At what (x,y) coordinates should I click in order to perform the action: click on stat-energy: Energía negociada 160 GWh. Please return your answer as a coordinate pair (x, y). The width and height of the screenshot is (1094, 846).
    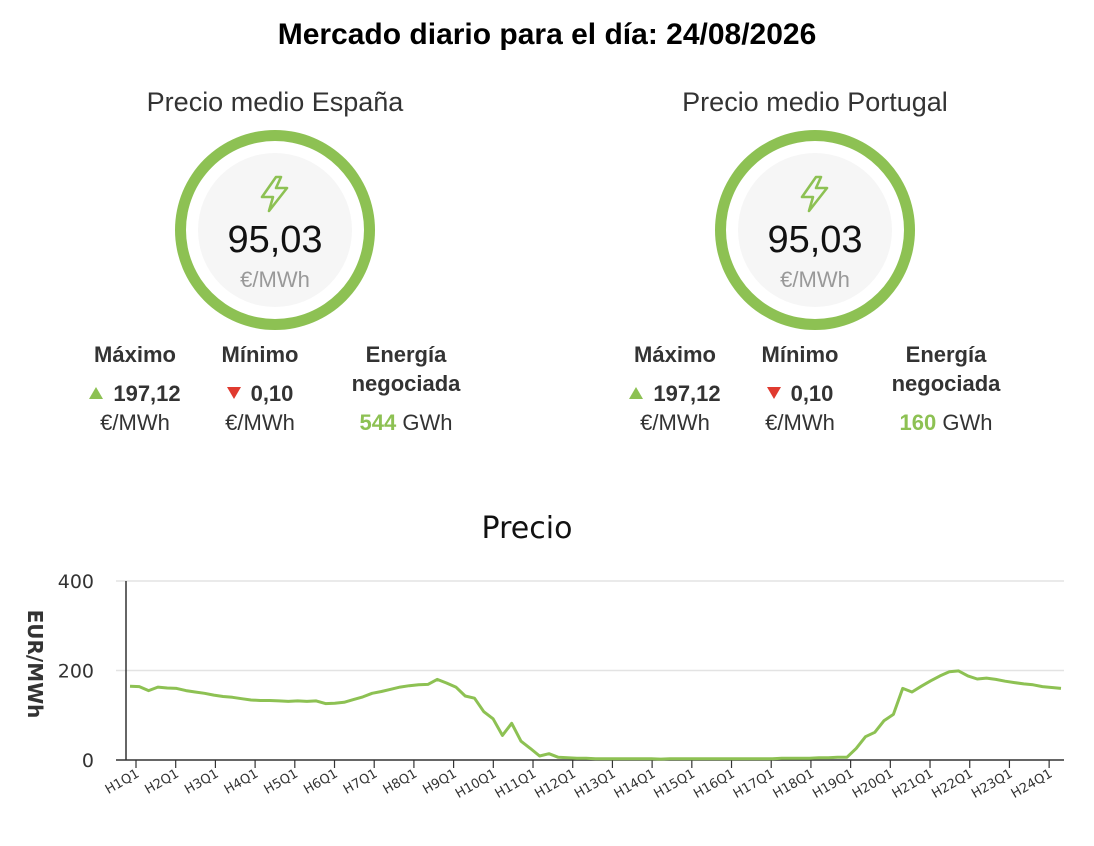
    Looking at the image, I should click on (946, 388).